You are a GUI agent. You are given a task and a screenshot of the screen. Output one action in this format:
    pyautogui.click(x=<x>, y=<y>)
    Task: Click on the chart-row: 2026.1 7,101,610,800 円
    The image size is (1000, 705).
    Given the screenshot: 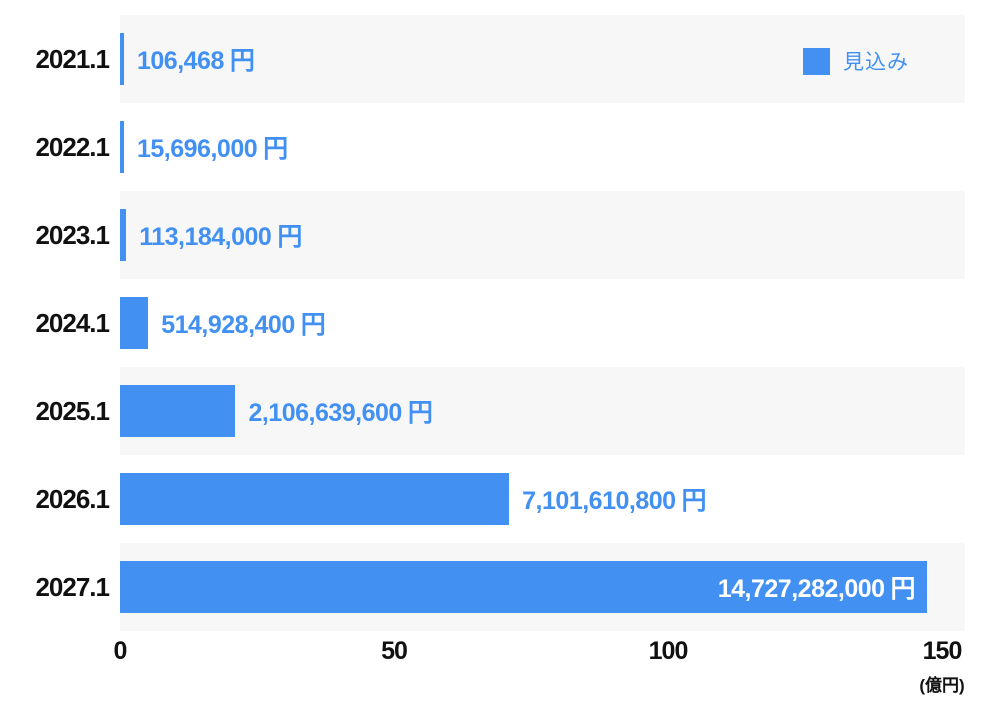 What is the action you would take?
    pyautogui.click(x=482, y=499)
    